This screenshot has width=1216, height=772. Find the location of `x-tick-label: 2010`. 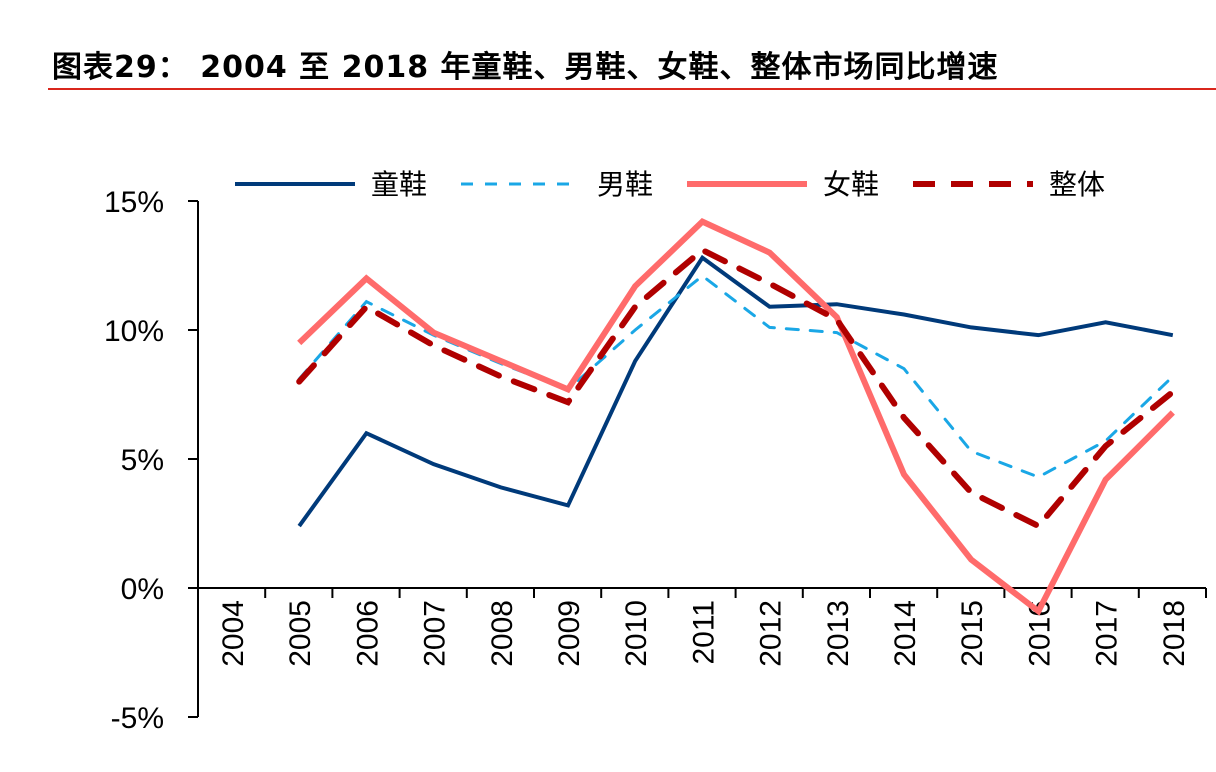

x-tick-label: 2010 is located at coordinates (636, 633).